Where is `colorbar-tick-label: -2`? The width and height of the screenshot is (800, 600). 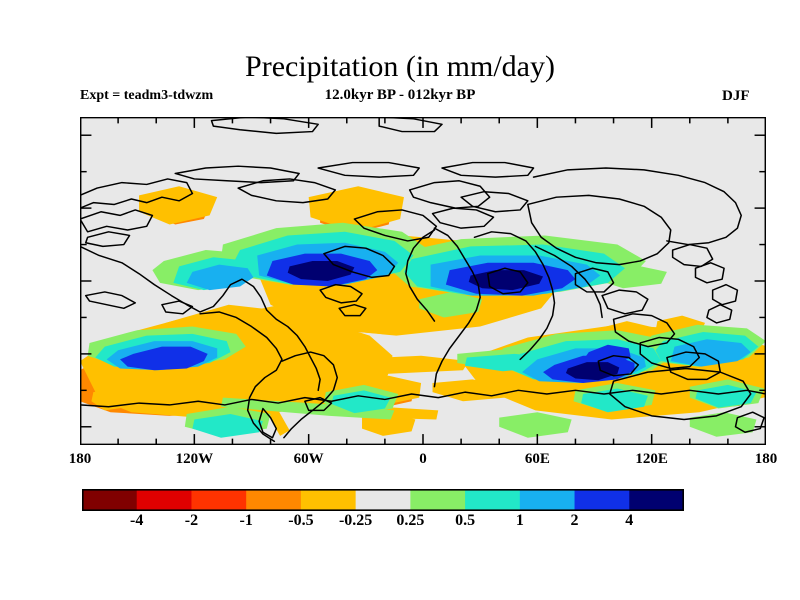
colorbar-tick-label: -2 is located at coordinates (191, 520).